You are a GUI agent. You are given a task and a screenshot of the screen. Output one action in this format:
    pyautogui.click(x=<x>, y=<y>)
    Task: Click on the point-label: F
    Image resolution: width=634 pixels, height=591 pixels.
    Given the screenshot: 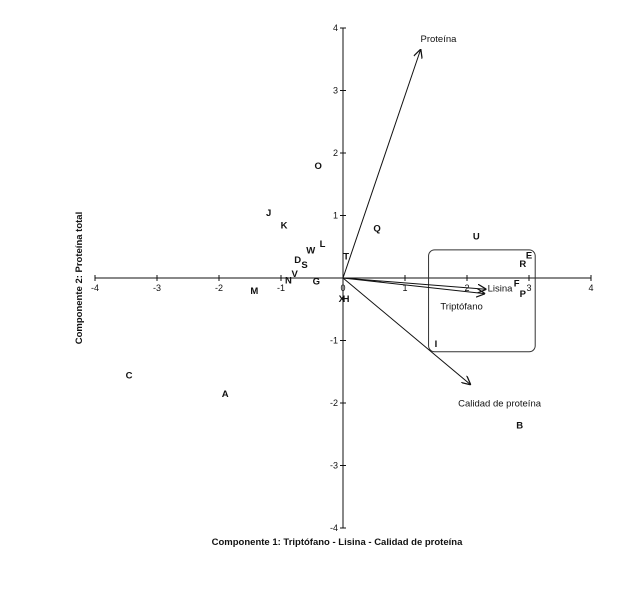 What is the action you would take?
    pyautogui.click(x=517, y=284)
    